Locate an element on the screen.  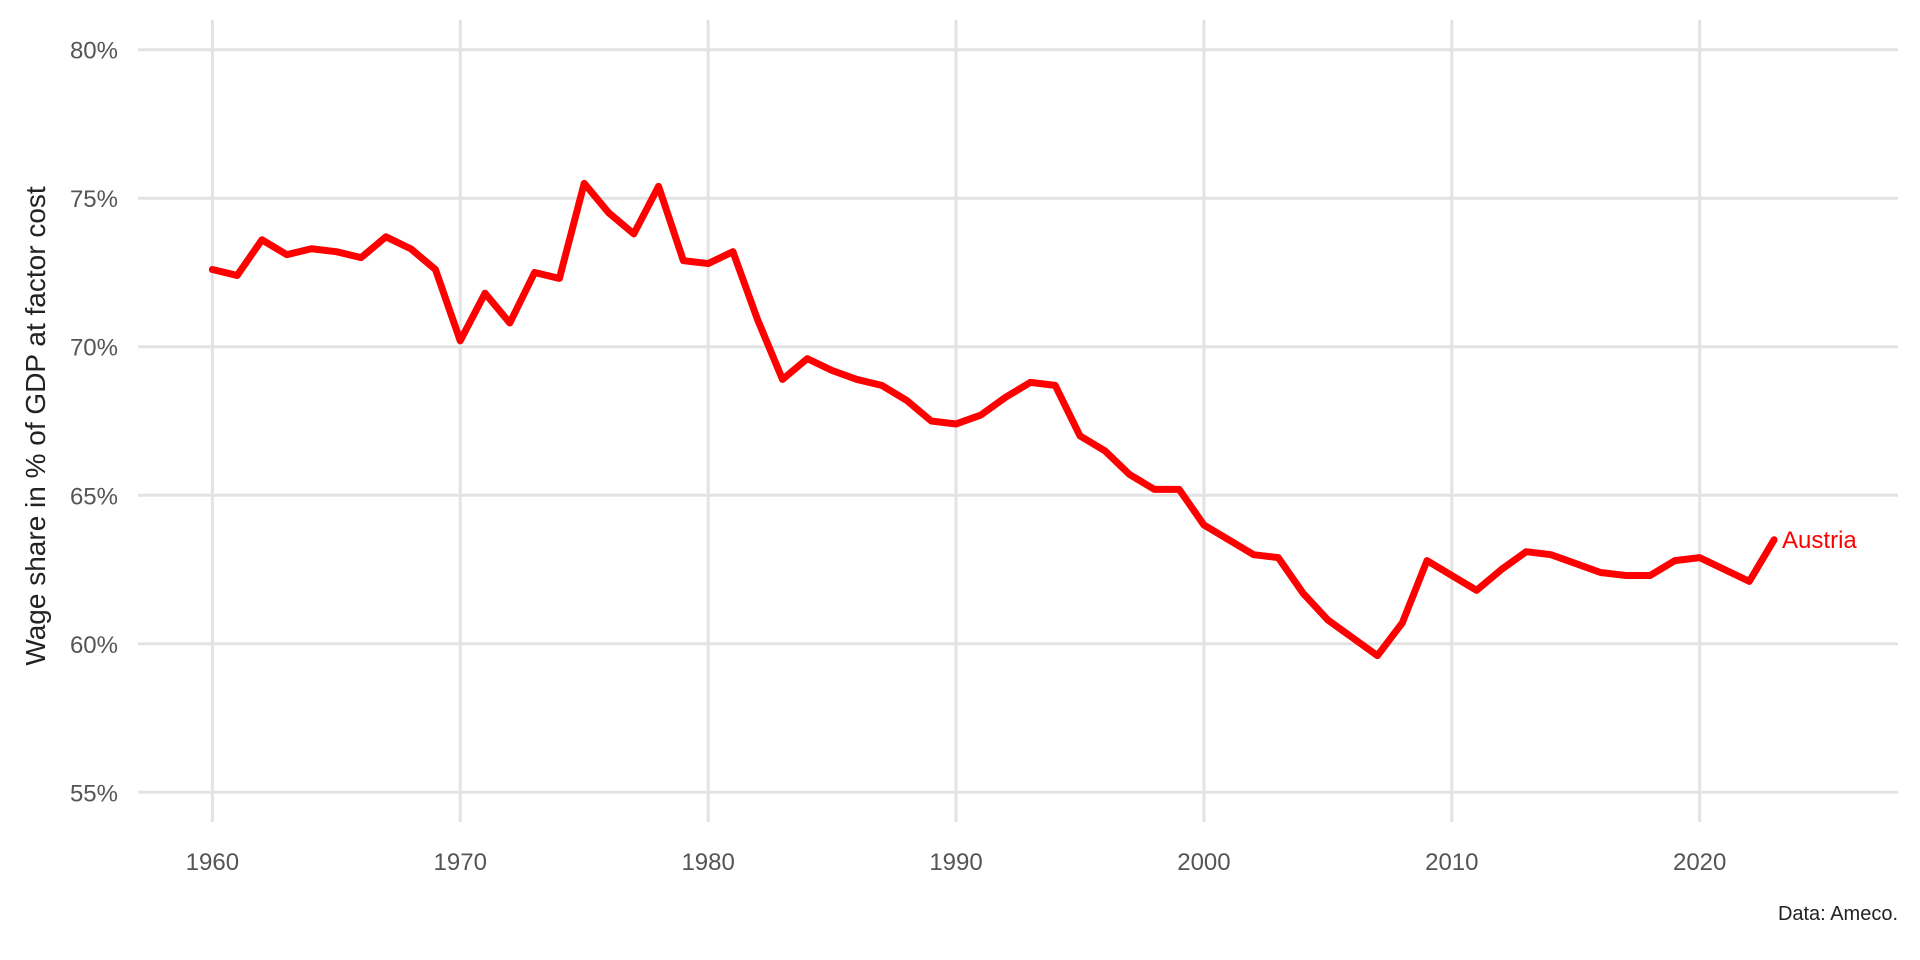
y-tick-label-65: 65% is located at coordinates (94, 496).